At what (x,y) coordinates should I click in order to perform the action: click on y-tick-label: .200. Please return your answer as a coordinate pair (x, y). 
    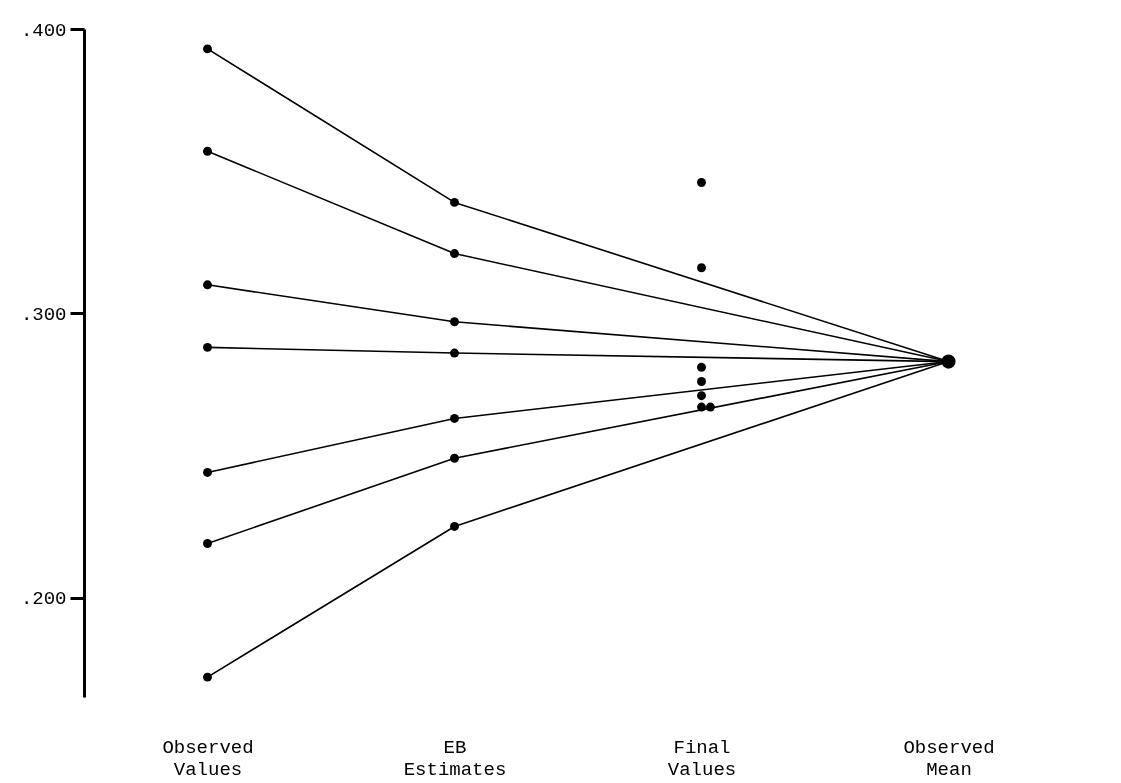
    Looking at the image, I should click on (43, 599).